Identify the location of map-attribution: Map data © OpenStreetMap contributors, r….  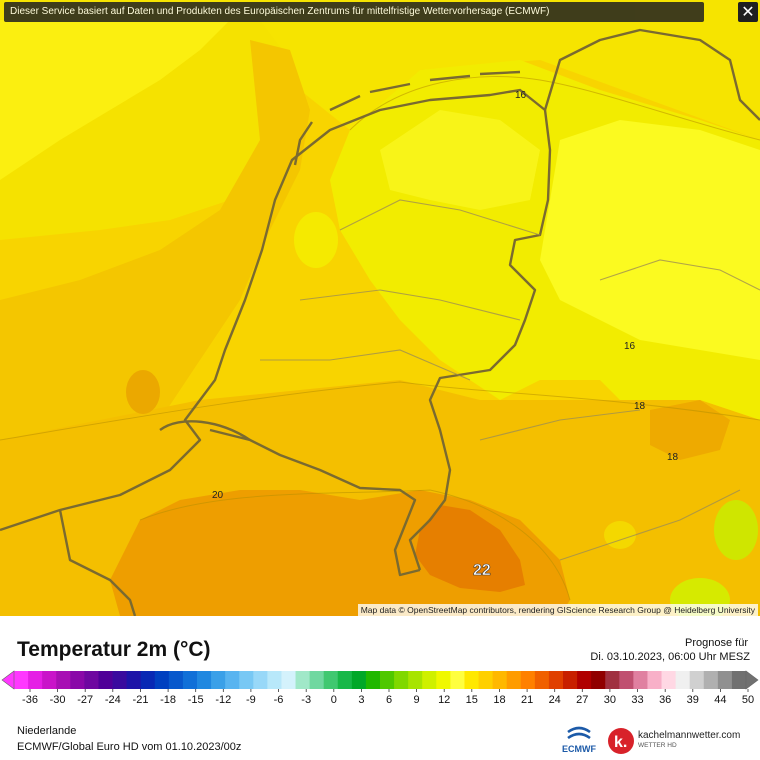
(557, 610).